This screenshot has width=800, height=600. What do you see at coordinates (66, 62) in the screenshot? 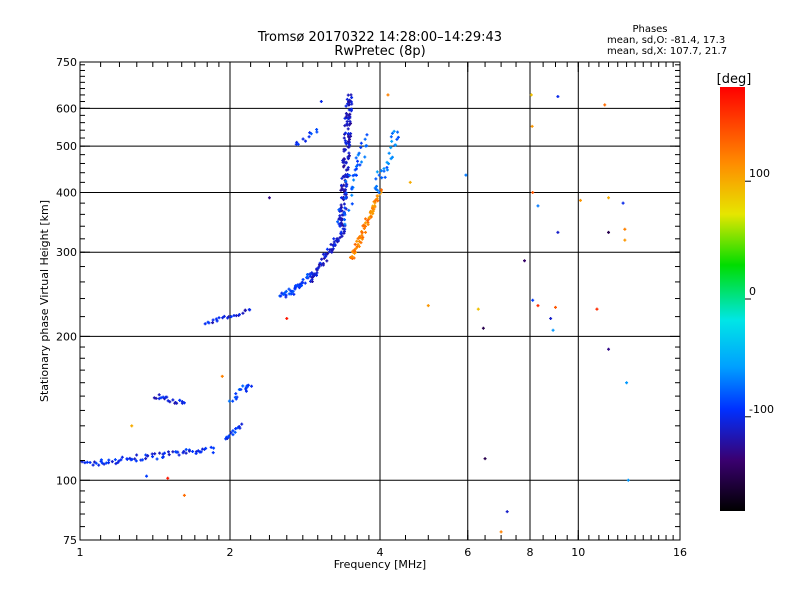
I see `y-tick-label: 750` at bounding box center [66, 62].